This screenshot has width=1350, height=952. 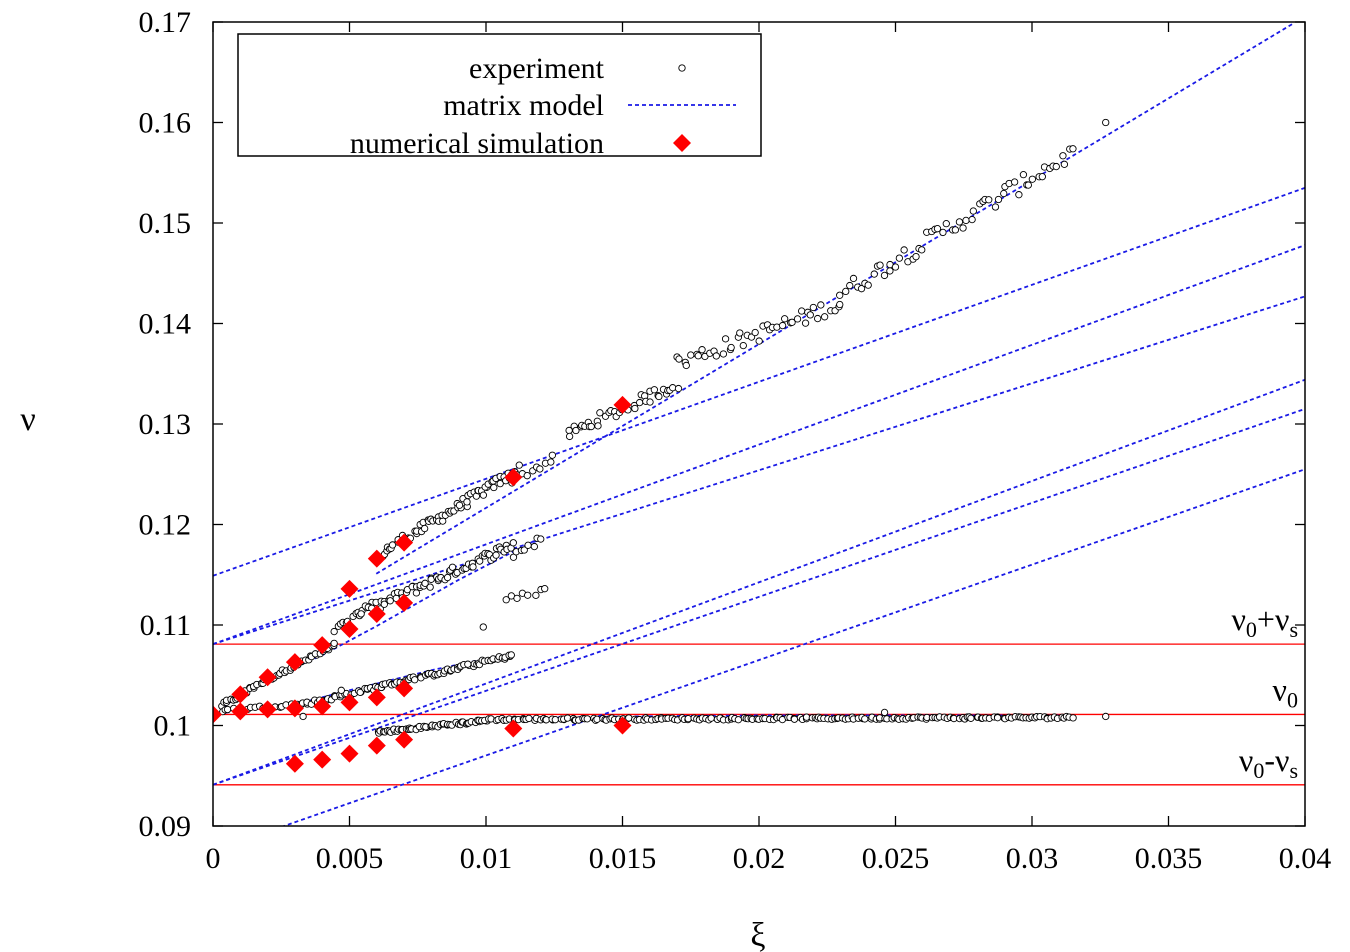 What do you see at coordinates (165, 22) in the screenshot?
I see `y-tick-label: 0.17` at bounding box center [165, 22].